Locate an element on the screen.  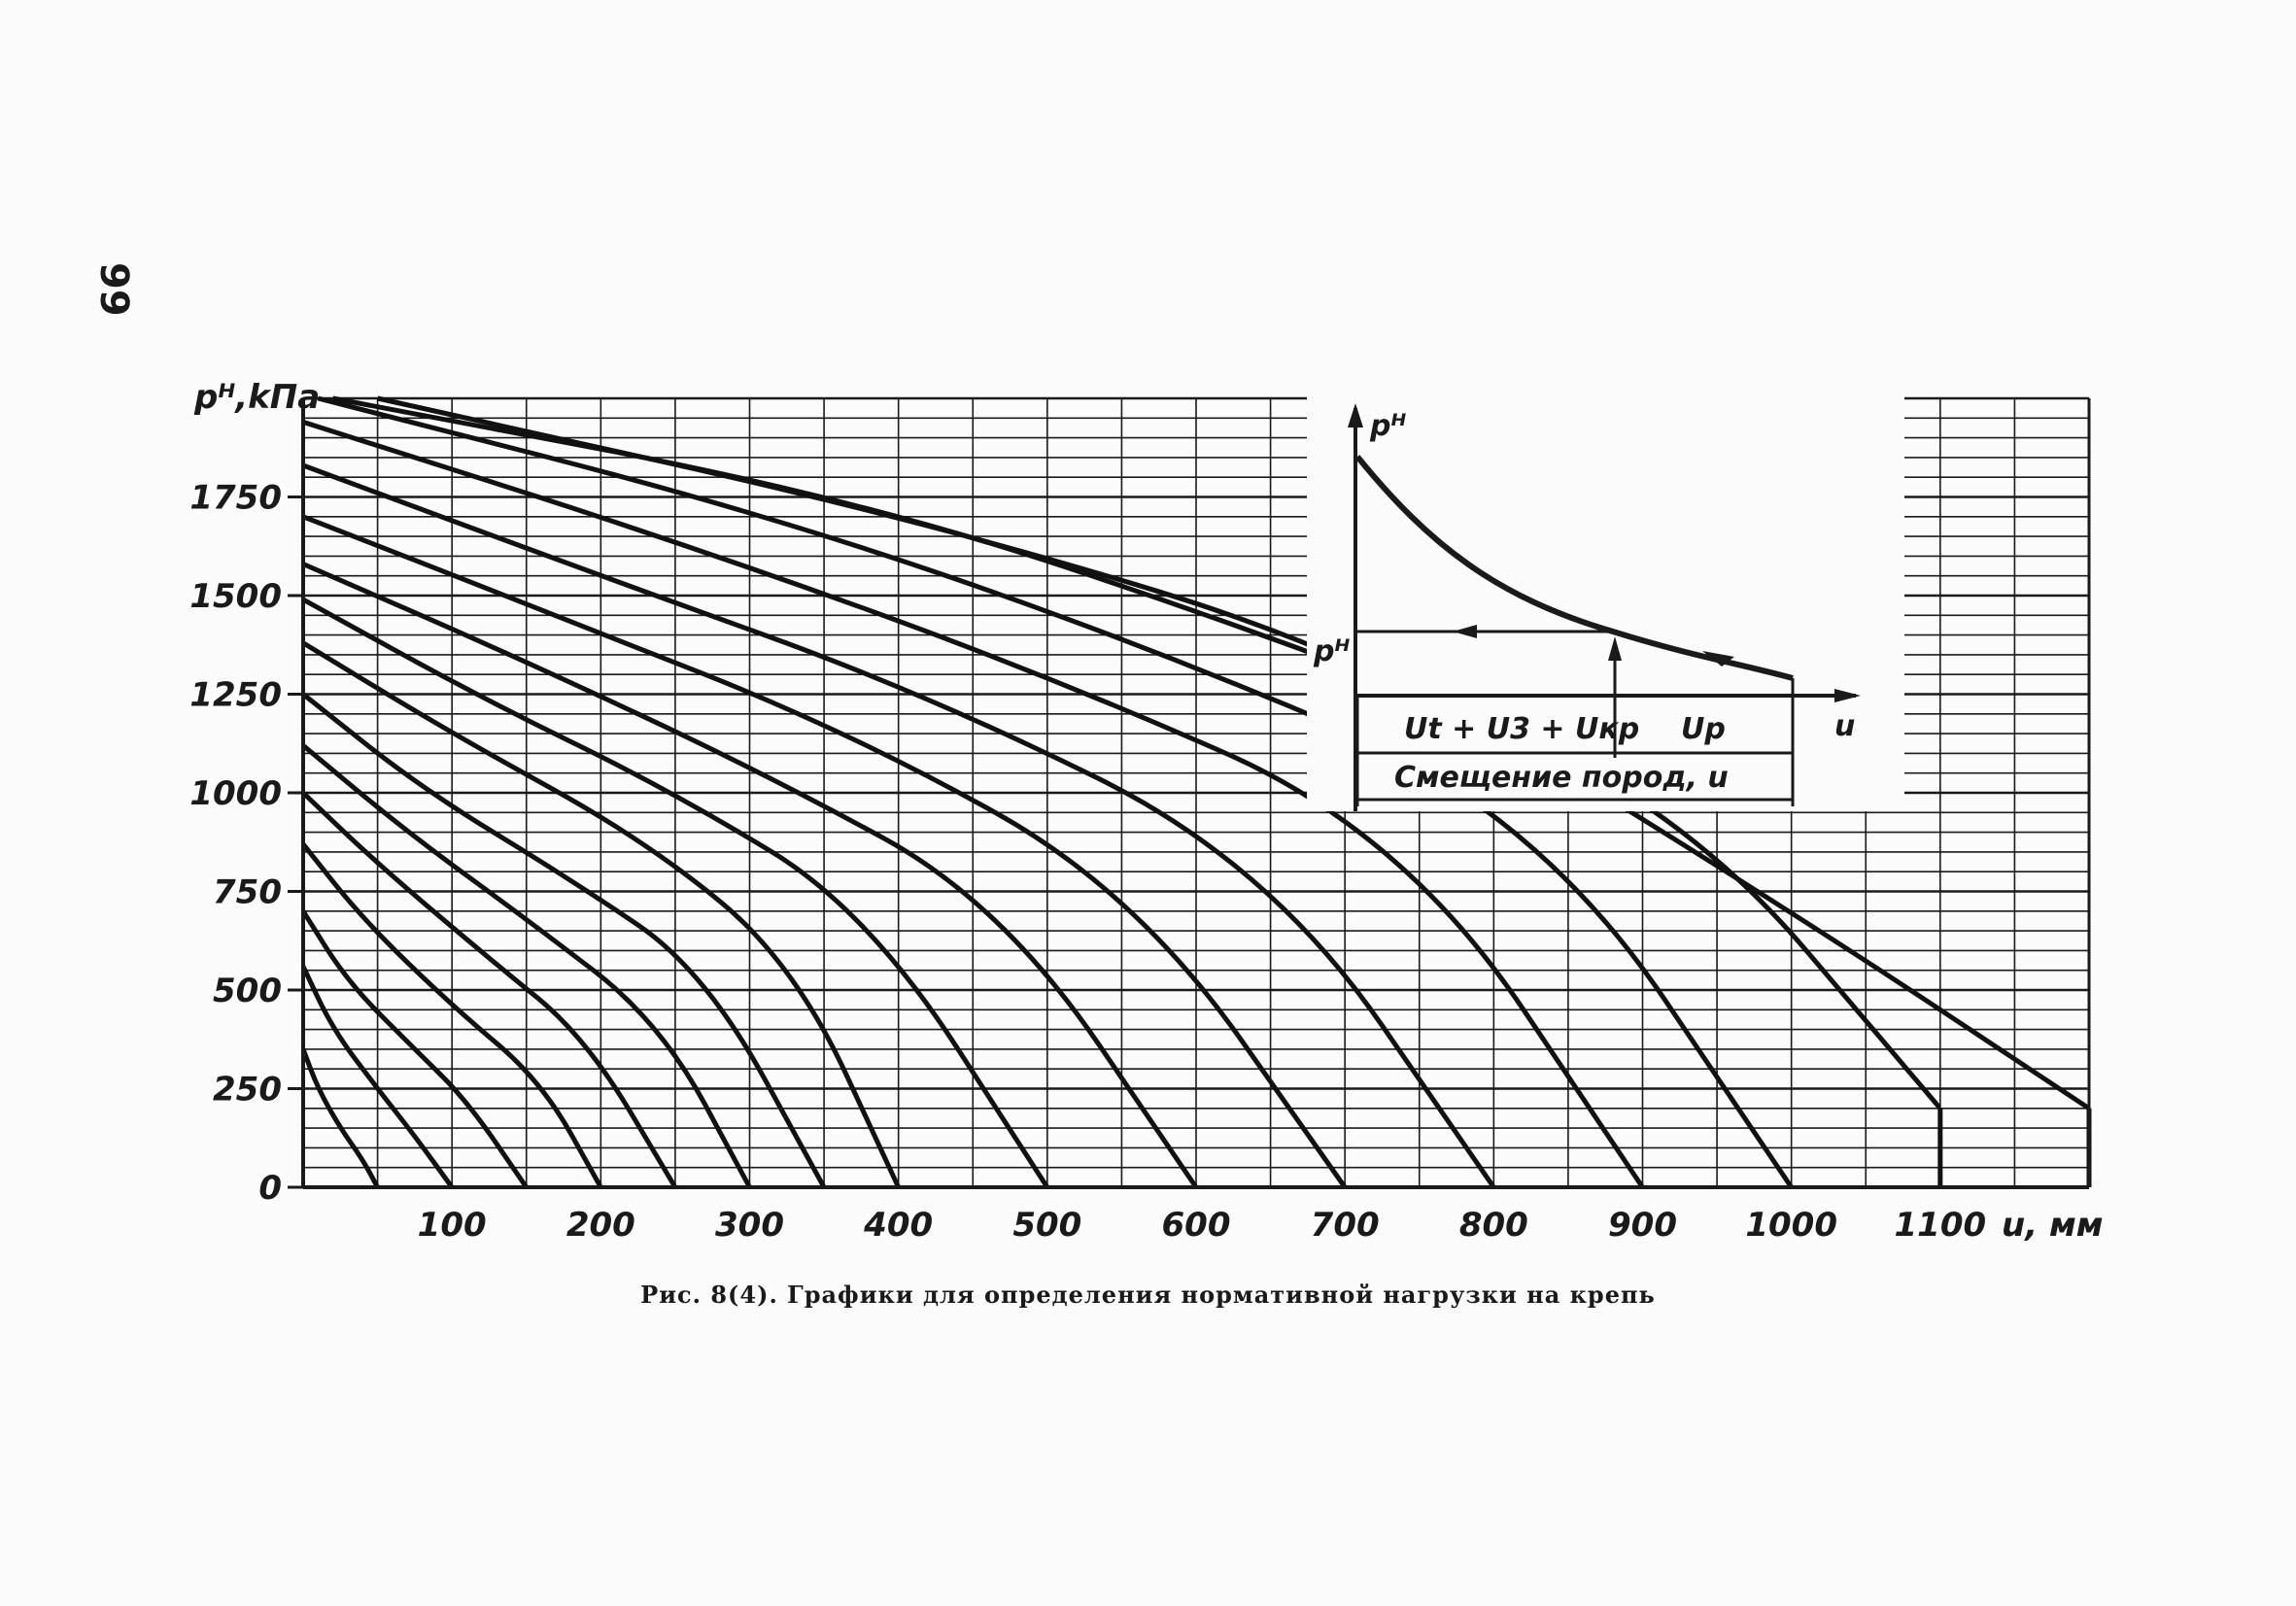
inset-background is located at coordinates (1605, 602).